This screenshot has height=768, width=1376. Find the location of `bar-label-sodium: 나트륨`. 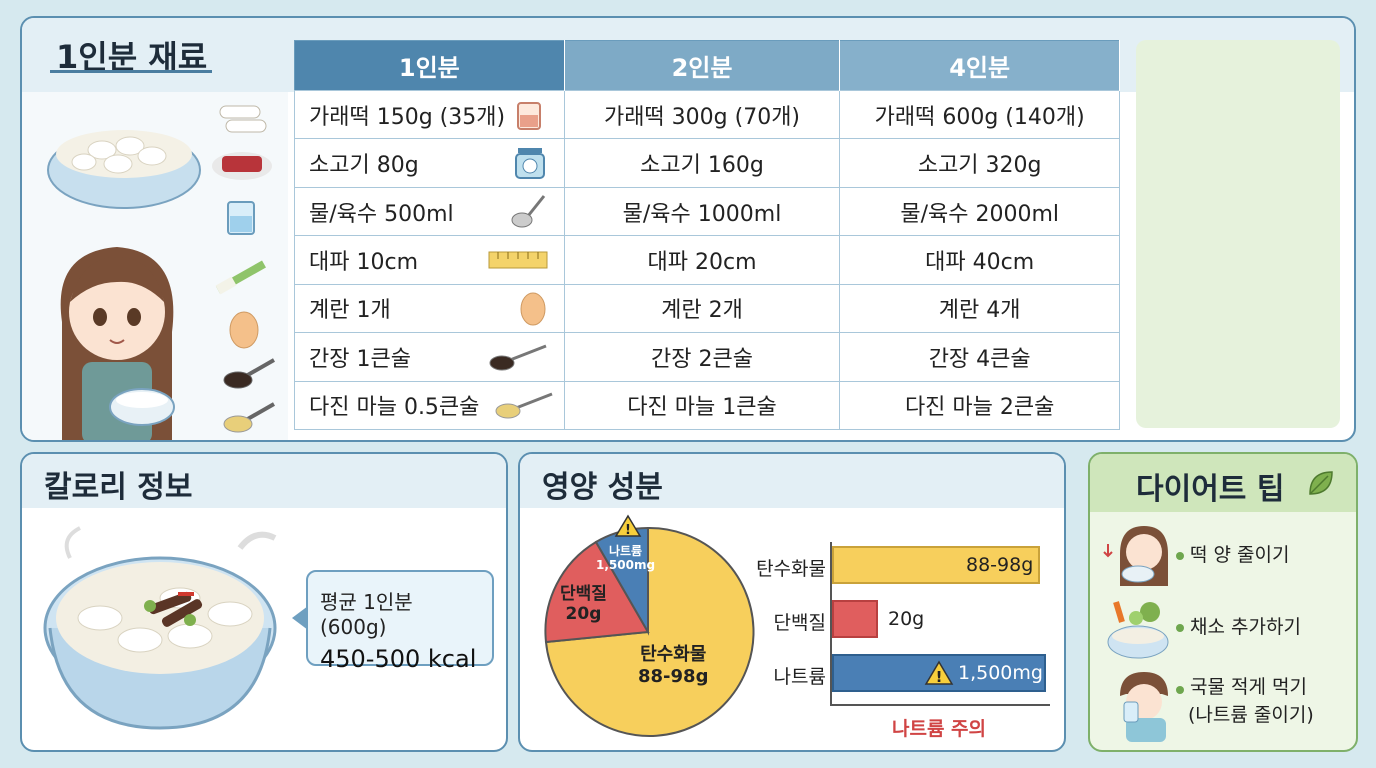

bar-label-sodium: 나트륨 is located at coordinates (799, 677).